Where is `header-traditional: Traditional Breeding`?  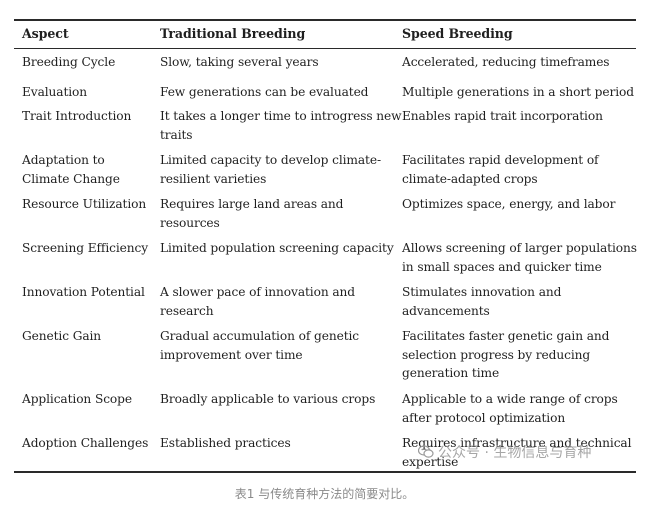 header-traditional: Traditional Breeding is located at coordinates (233, 33).